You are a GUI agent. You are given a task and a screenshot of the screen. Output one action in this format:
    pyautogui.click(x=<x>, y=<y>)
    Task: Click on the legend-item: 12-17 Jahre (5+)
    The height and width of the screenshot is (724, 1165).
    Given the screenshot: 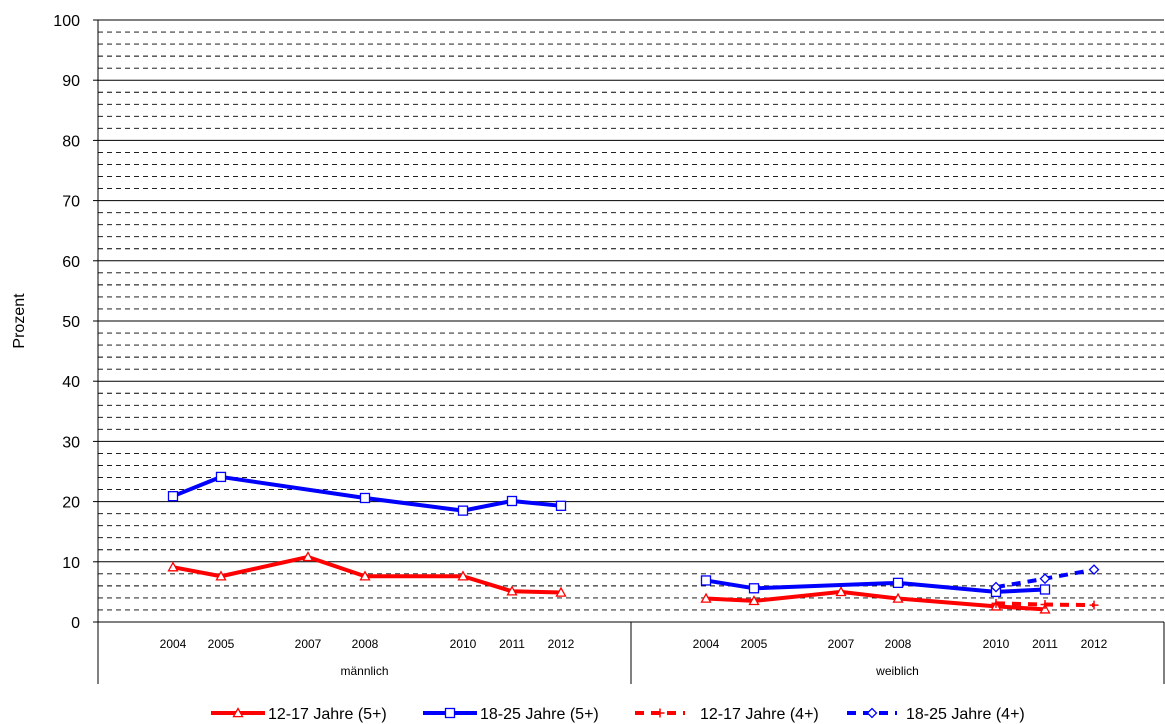 What is the action you would take?
    pyautogui.click(x=299, y=714)
    